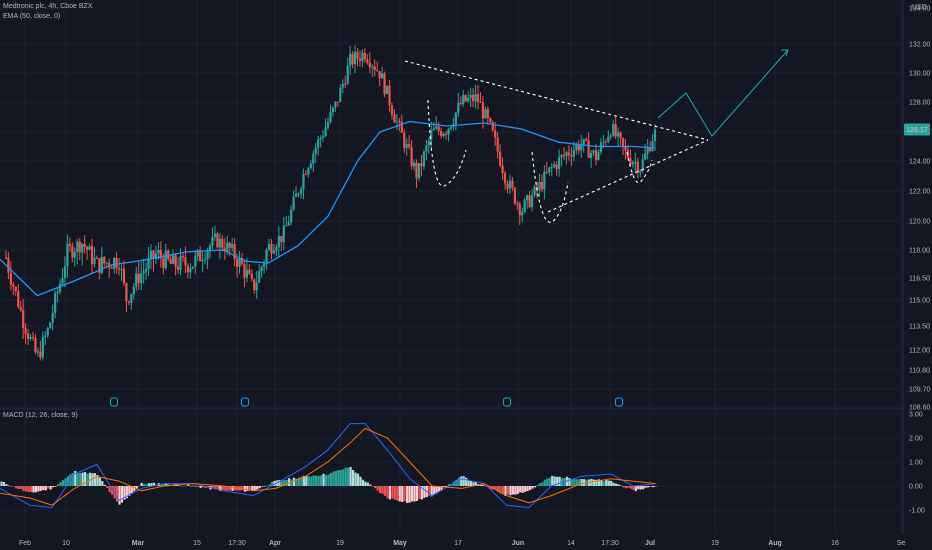 Image resolution: width=932 pixels, height=550 pixels. Describe the element at coordinates (40, 415) in the screenshot. I see `macd-legend: MACD (12, 26, close, 9)` at that location.